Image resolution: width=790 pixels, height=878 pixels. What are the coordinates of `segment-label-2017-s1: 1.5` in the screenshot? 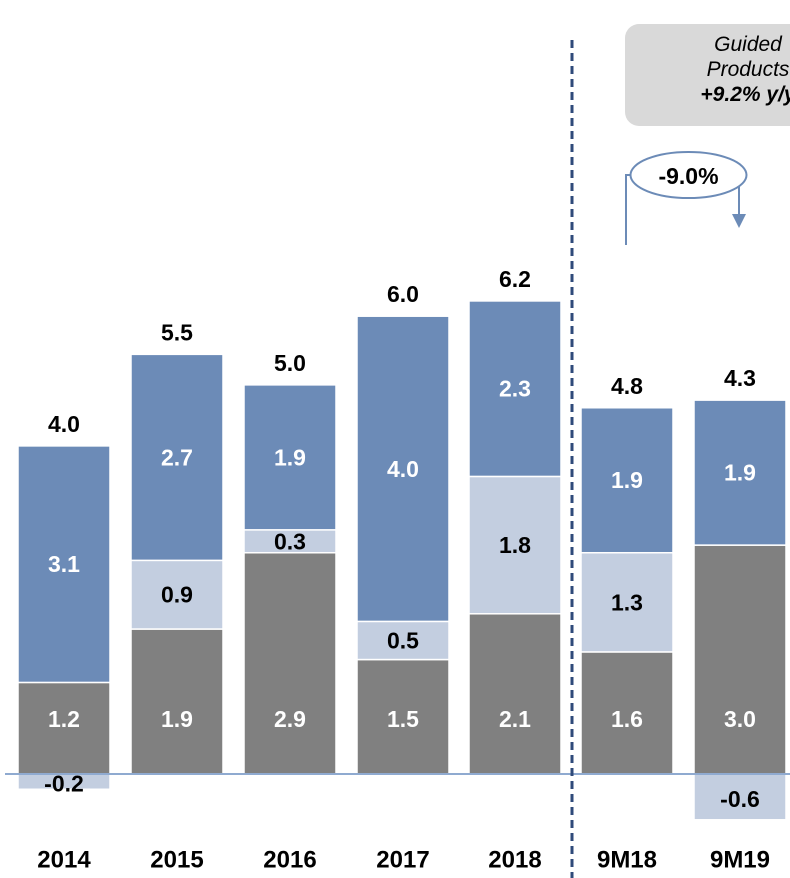 It's located at (403, 719).